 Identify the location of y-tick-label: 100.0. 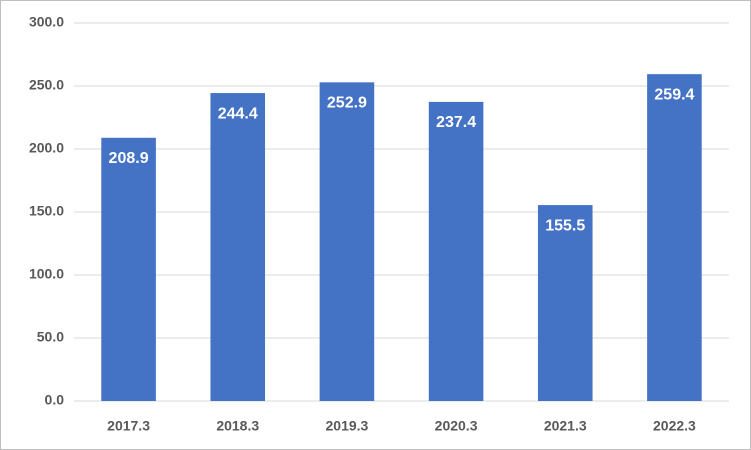
(46, 274).